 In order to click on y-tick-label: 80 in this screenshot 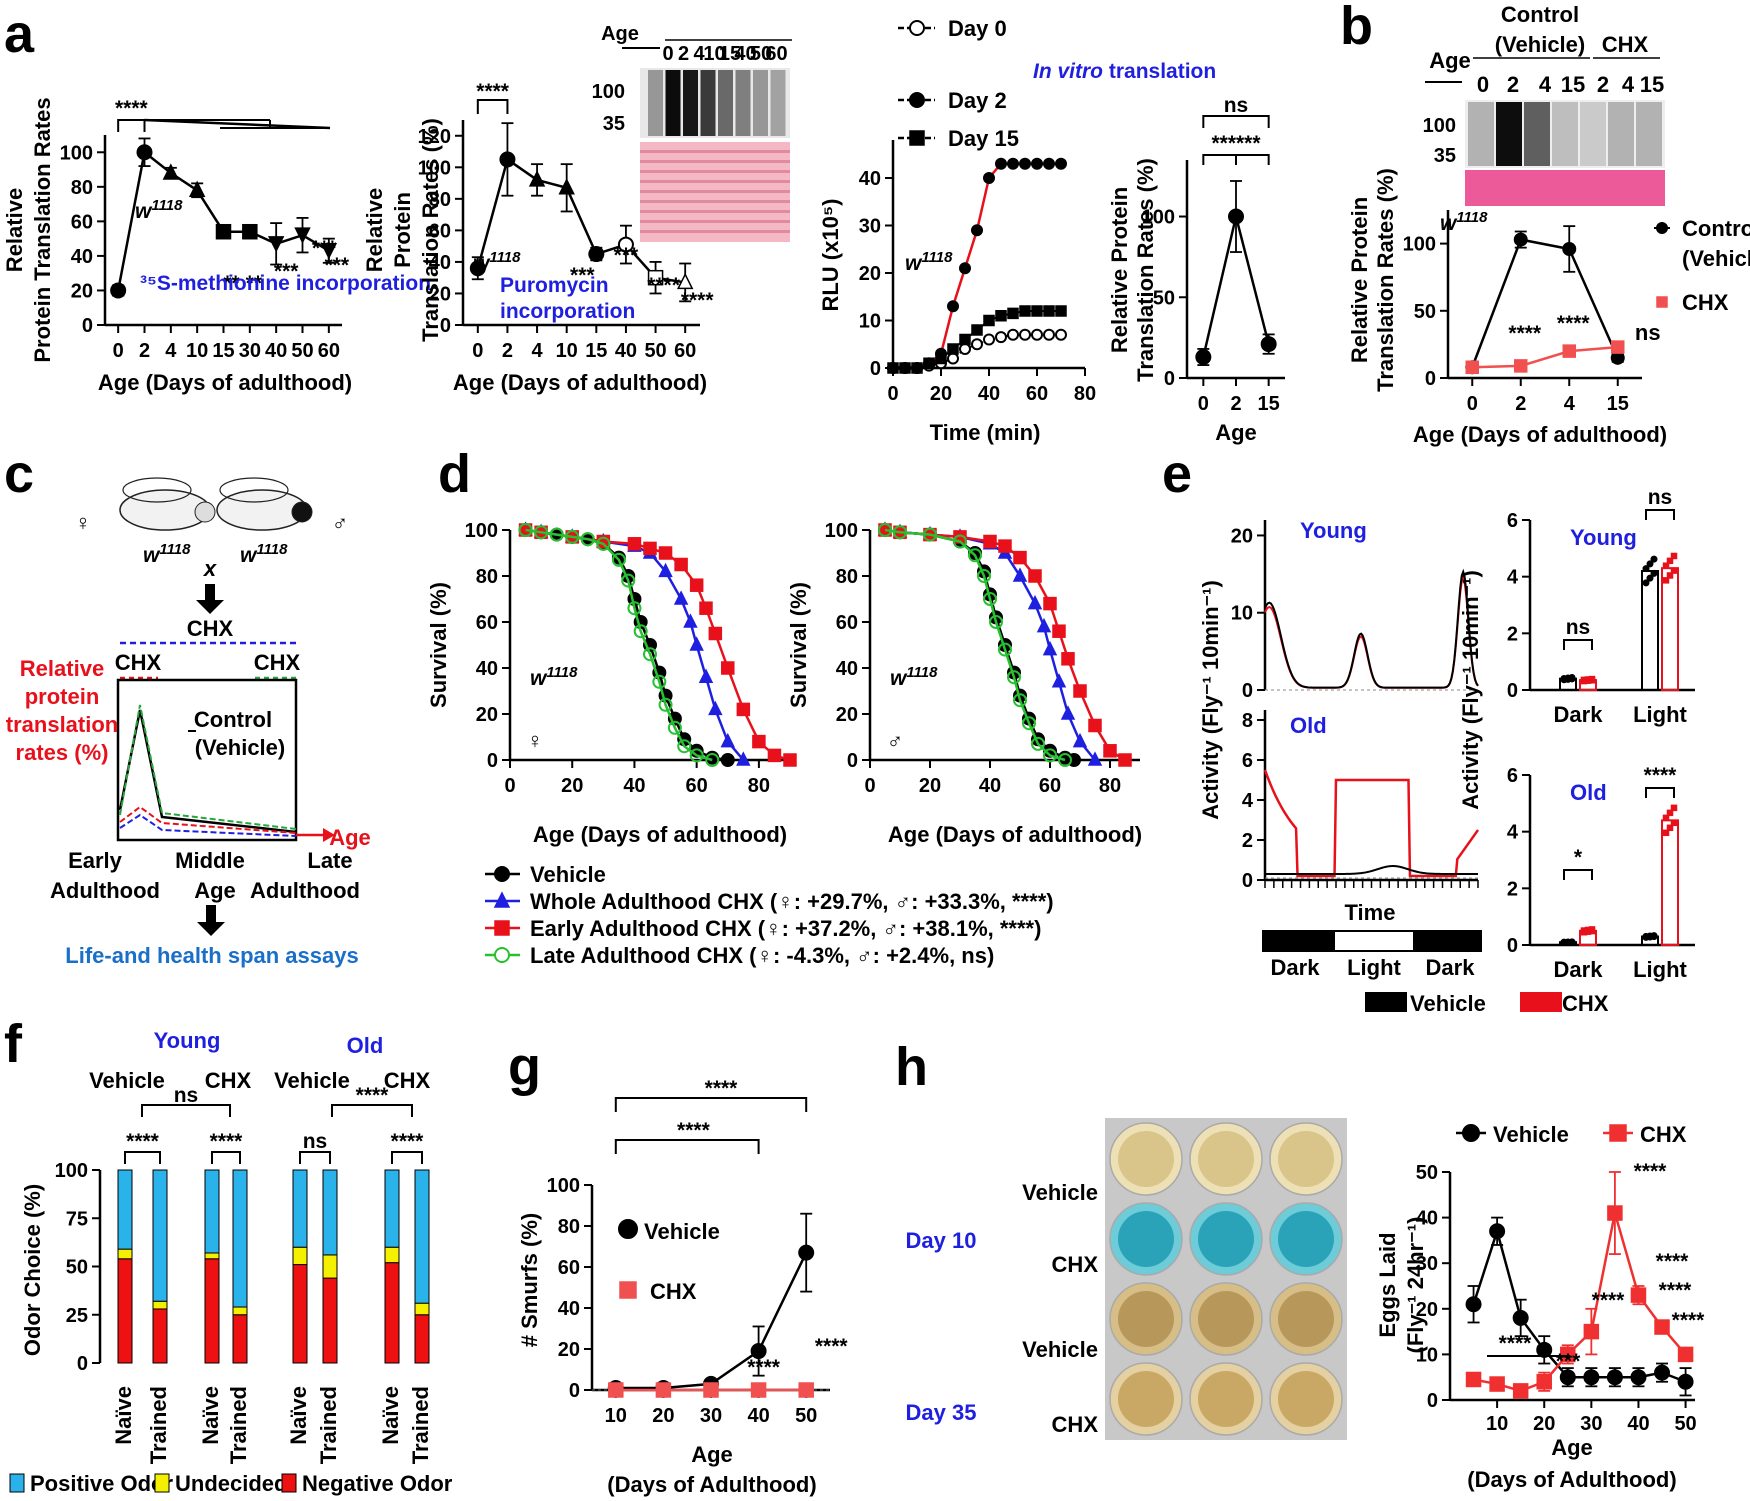, I will do `click(847, 577)`.